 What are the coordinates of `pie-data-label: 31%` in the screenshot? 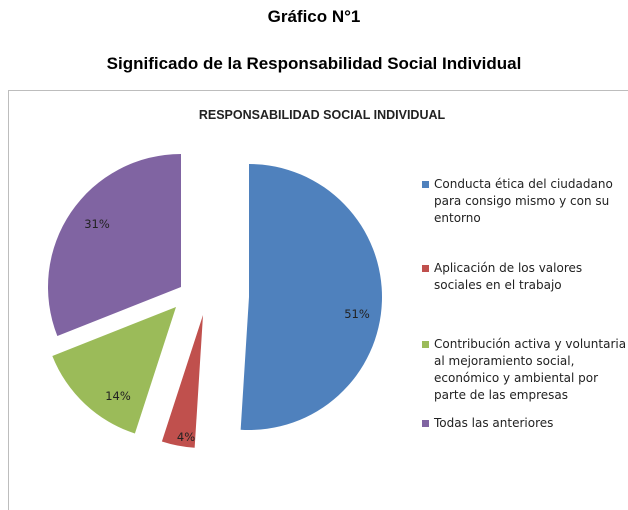 It's located at (97, 224).